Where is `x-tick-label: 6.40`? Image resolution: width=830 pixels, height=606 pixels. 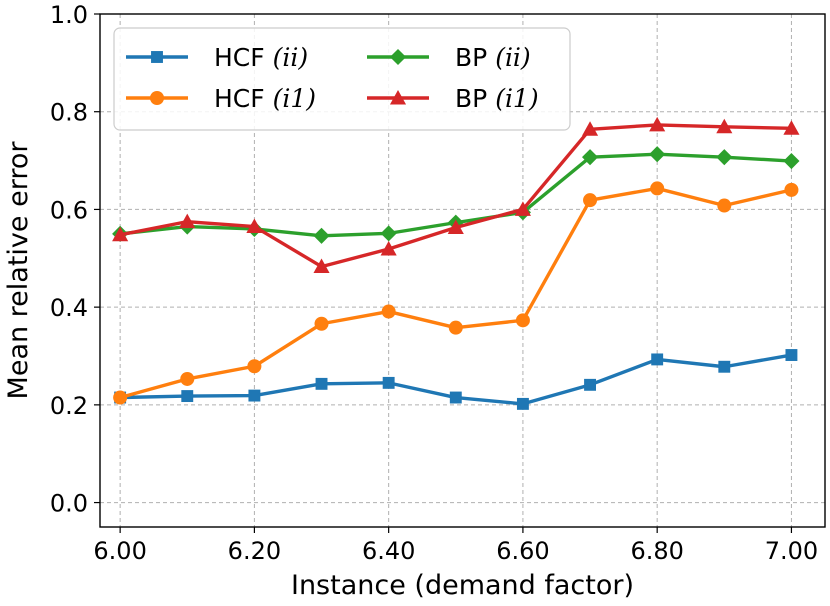
x-tick-label: 6.40 is located at coordinates (388, 551).